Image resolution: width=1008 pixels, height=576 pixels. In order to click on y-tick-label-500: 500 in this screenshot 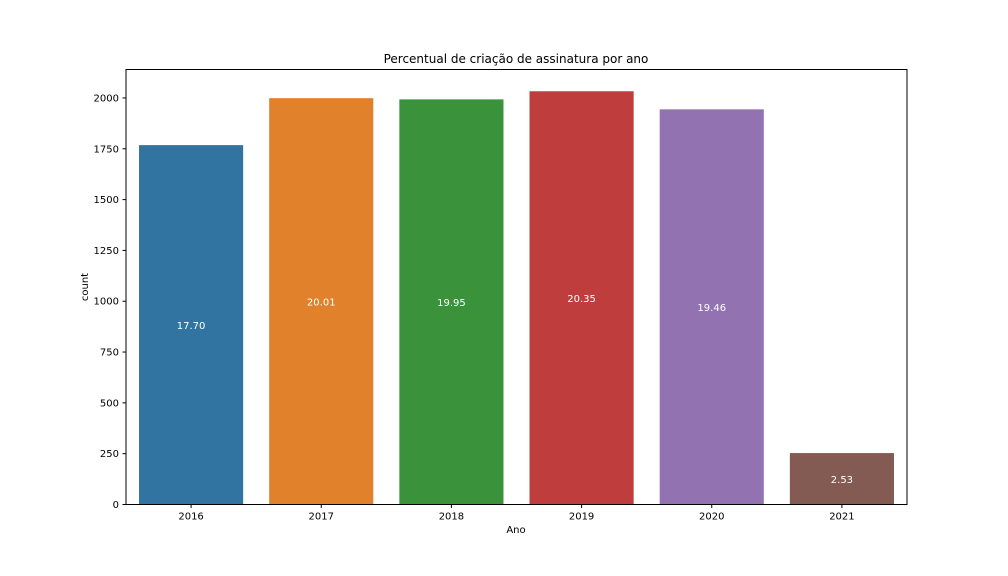, I will do `click(109, 403)`.